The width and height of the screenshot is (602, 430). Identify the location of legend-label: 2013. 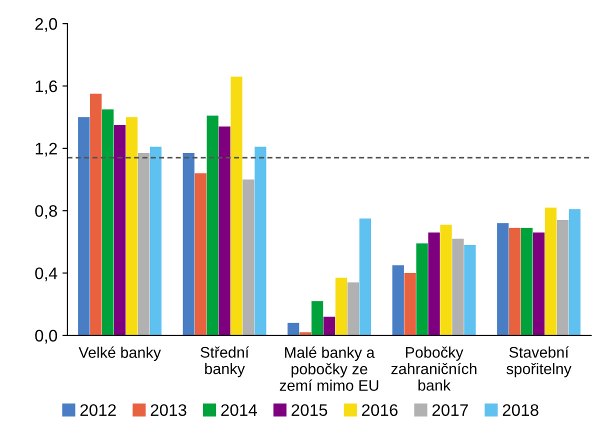
(168, 410).